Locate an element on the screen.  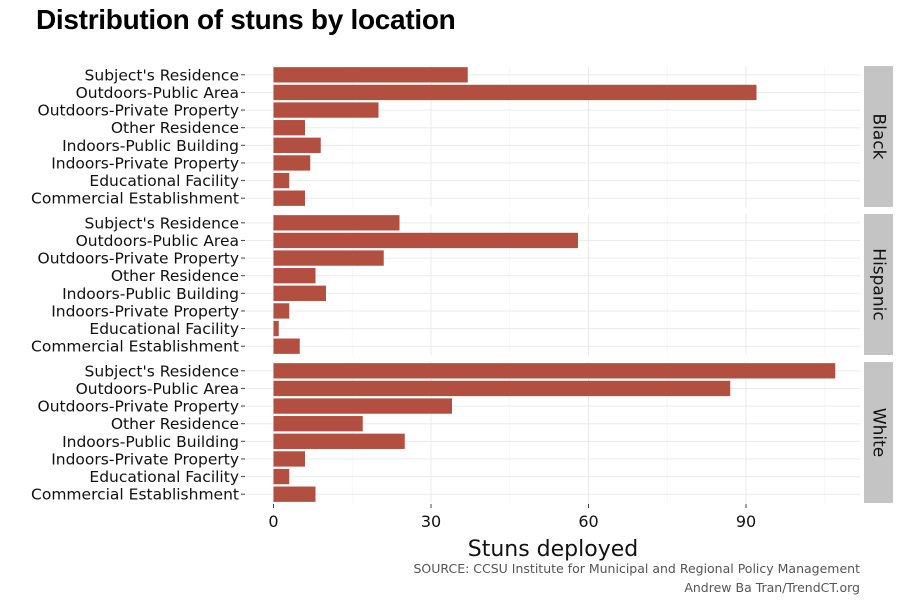
facet-label: White is located at coordinates (879, 432).